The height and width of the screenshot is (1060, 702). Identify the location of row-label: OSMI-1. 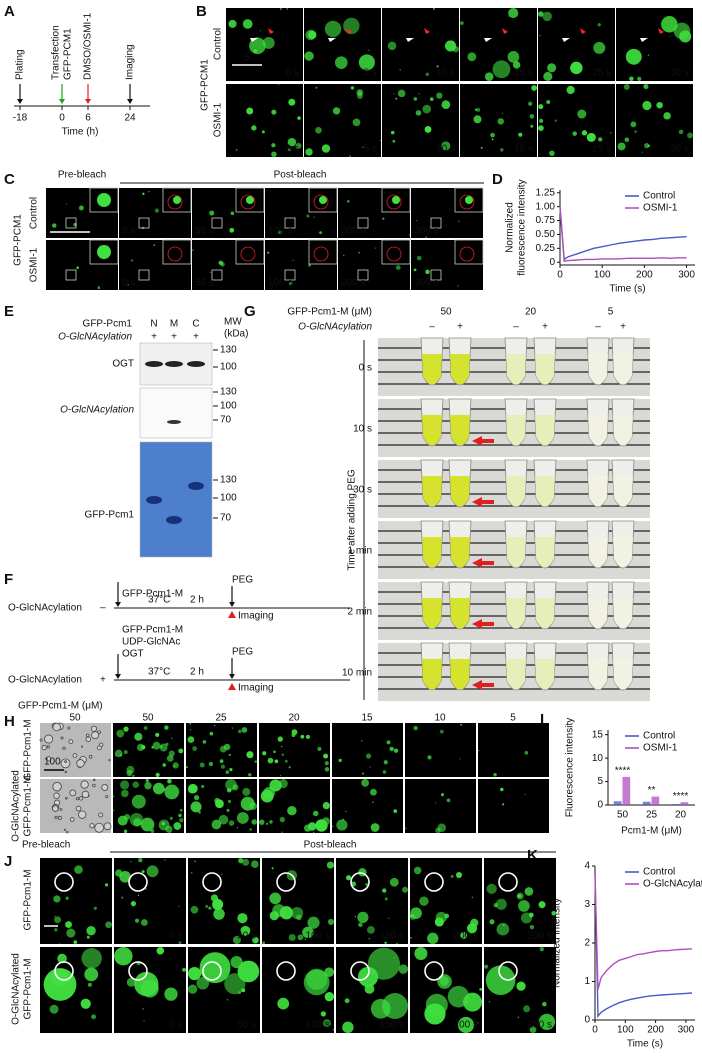
(34, 264).